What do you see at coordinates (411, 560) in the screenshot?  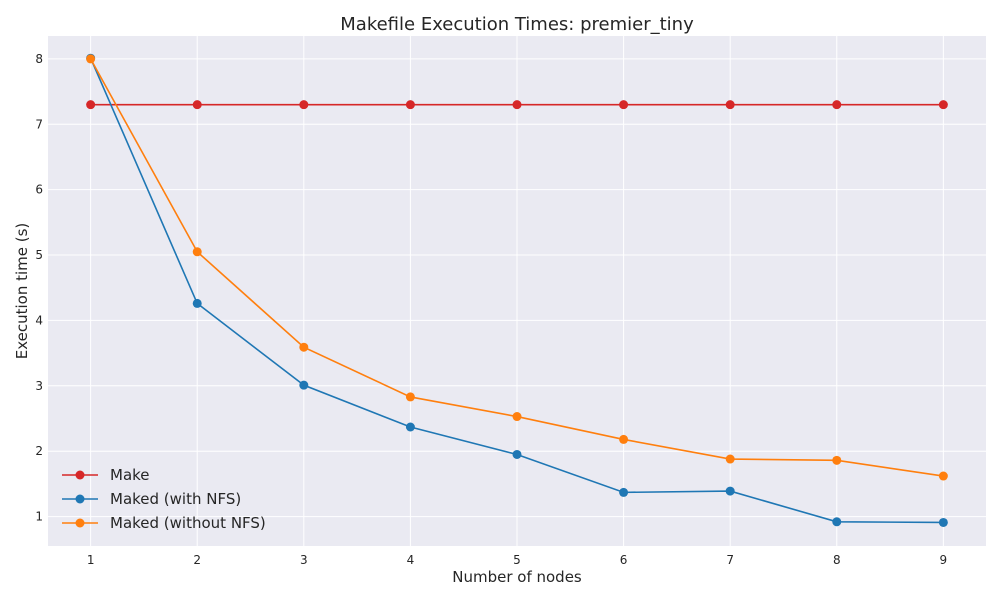 I see `x-tick-label: 4` at bounding box center [411, 560].